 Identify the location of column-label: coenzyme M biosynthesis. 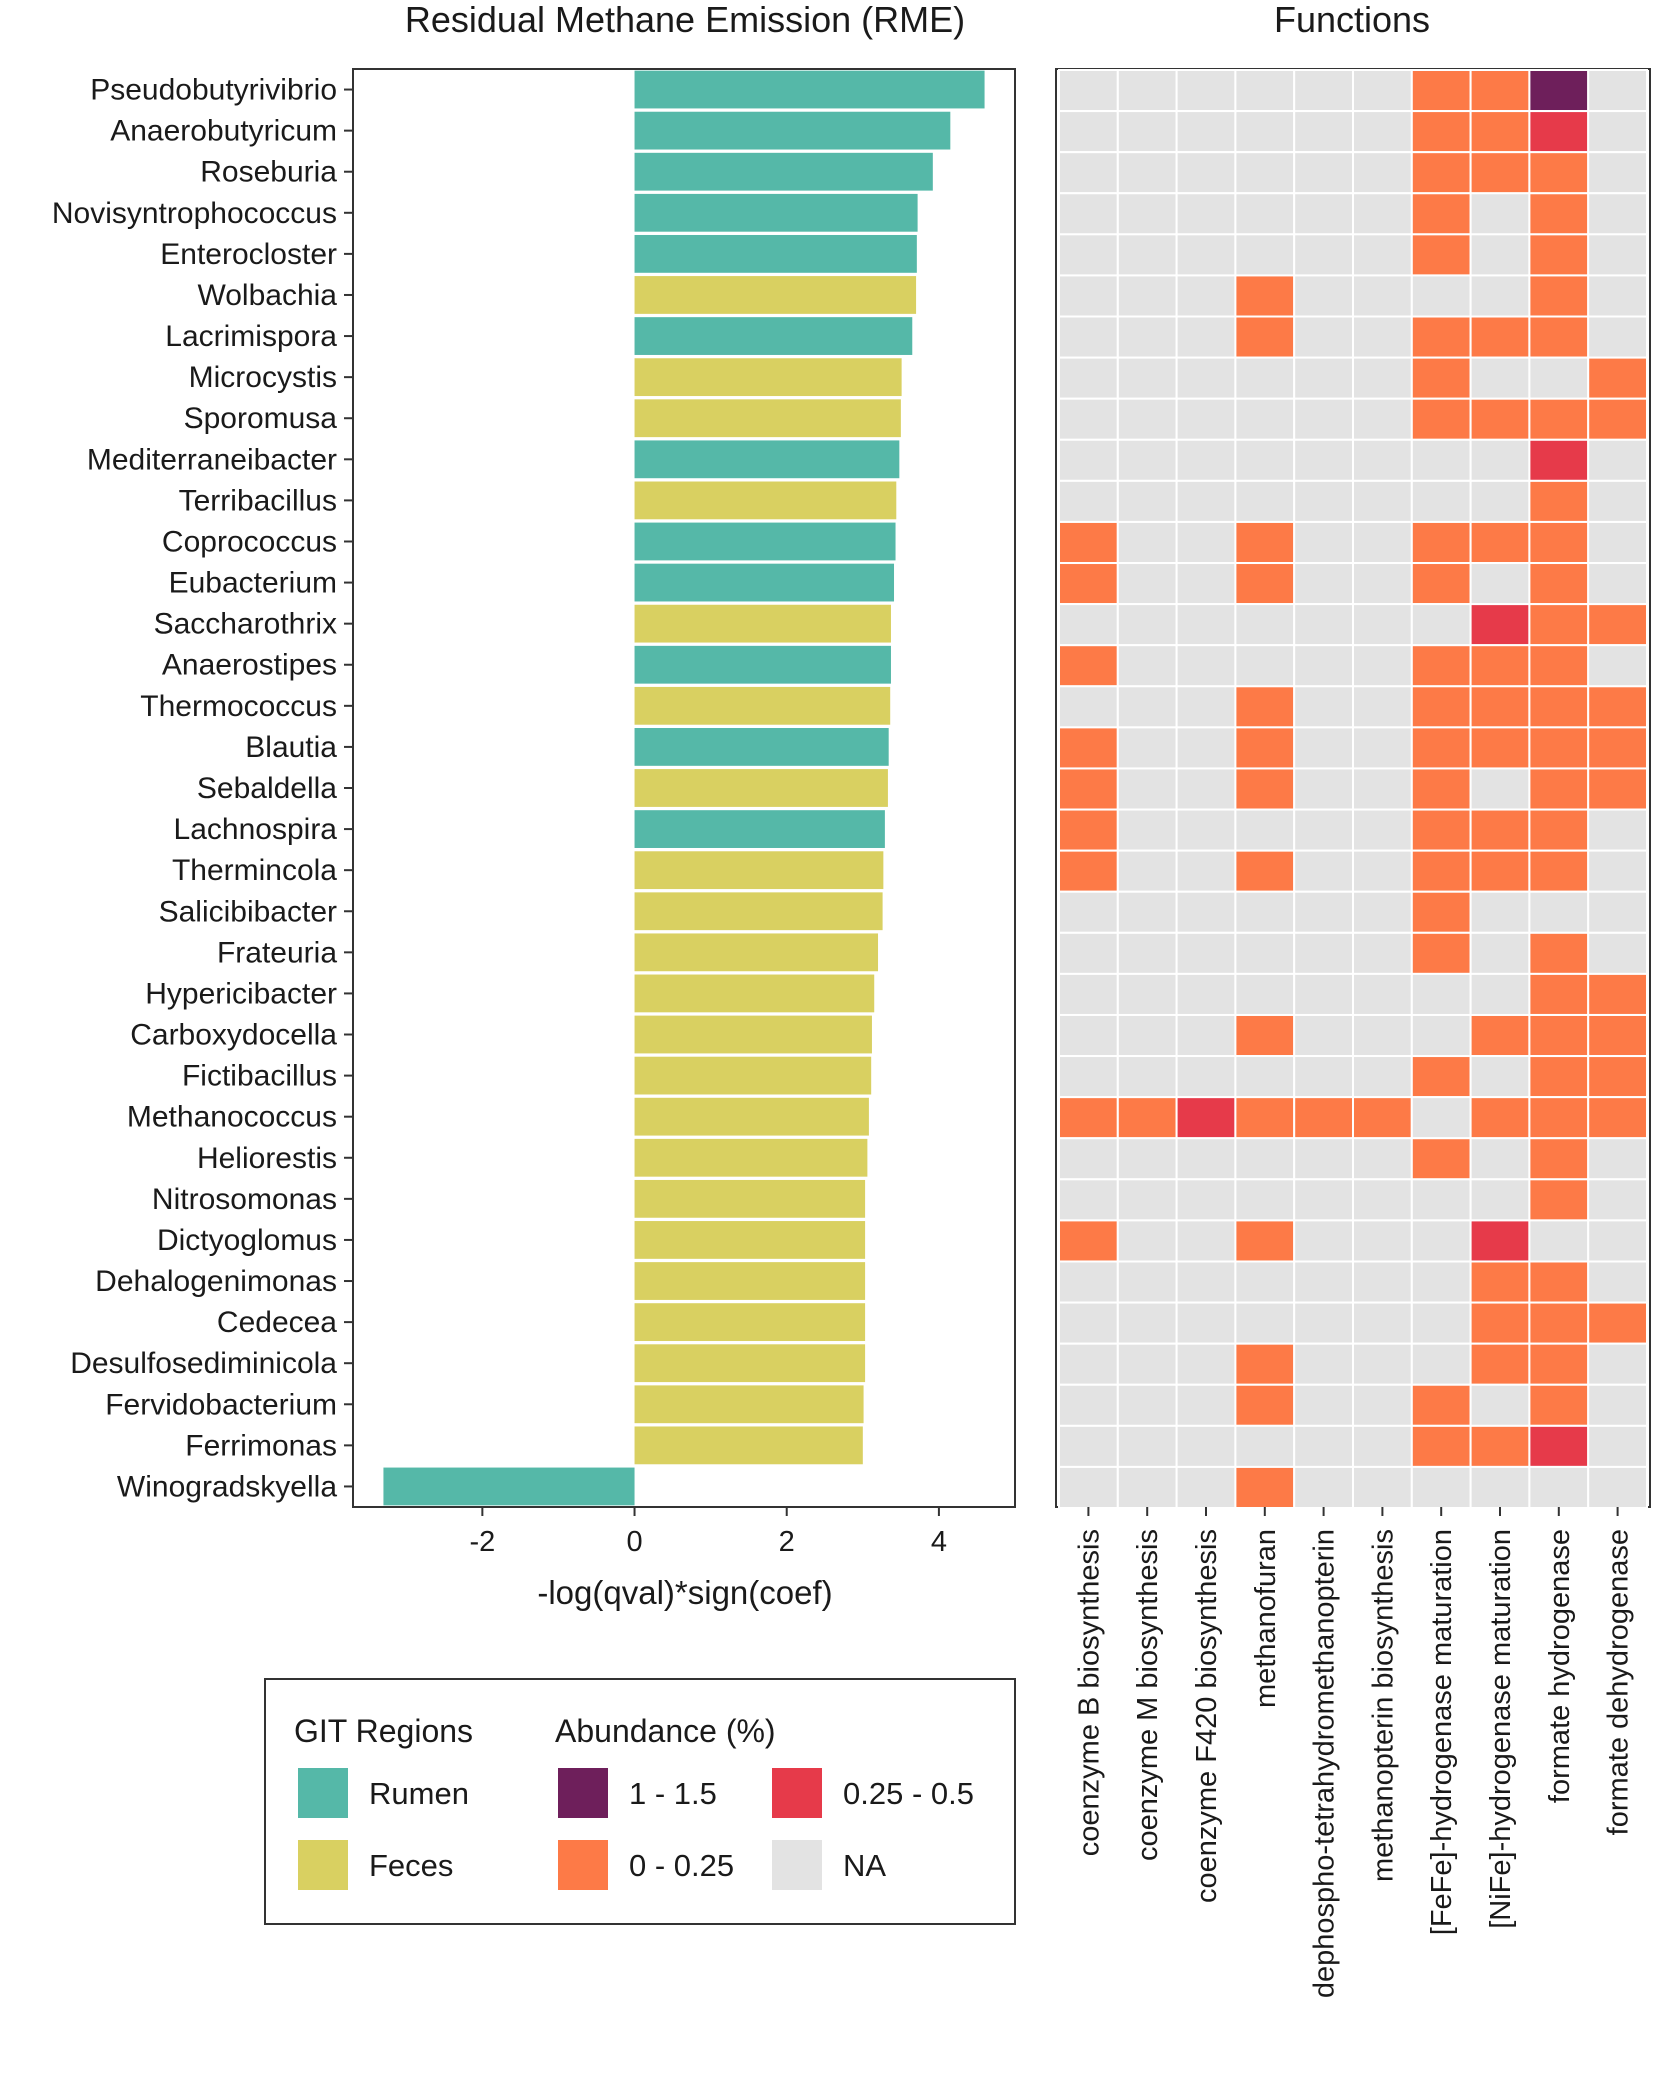
(1148, 1695).